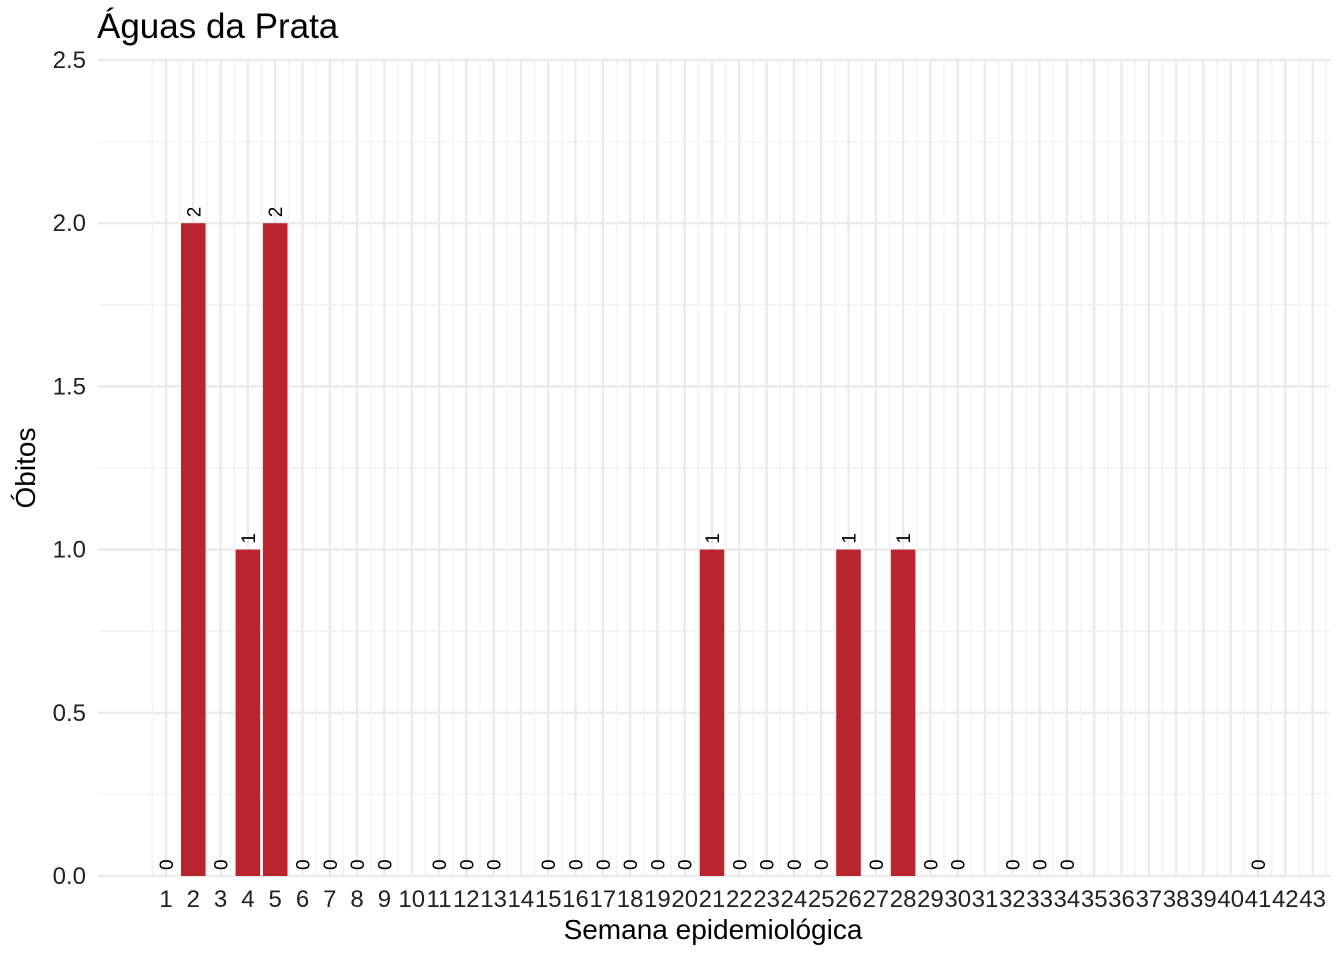 The image size is (1344, 960). Describe the element at coordinates (548, 899) in the screenshot. I see `x-tick-label: 15` at that location.